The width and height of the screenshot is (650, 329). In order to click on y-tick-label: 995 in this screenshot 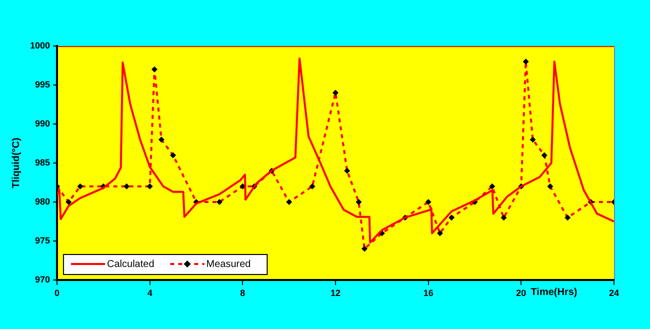, I will do `click(42, 84)`.